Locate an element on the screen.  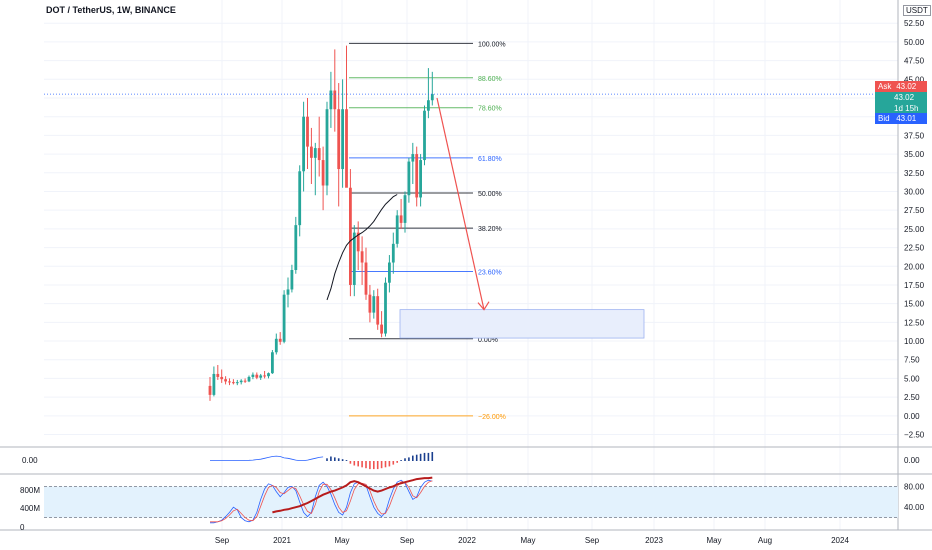
y-tick-label: 0.00 is located at coordinates (912, 416).